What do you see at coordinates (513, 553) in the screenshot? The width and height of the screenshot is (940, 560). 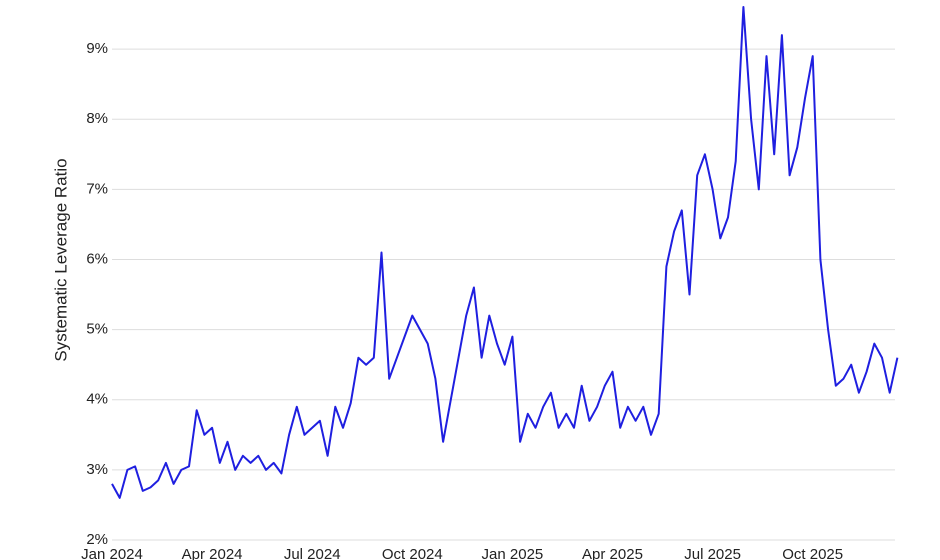 I see `x-tick-label: Jan 2025` at bounding box center [513, 553].